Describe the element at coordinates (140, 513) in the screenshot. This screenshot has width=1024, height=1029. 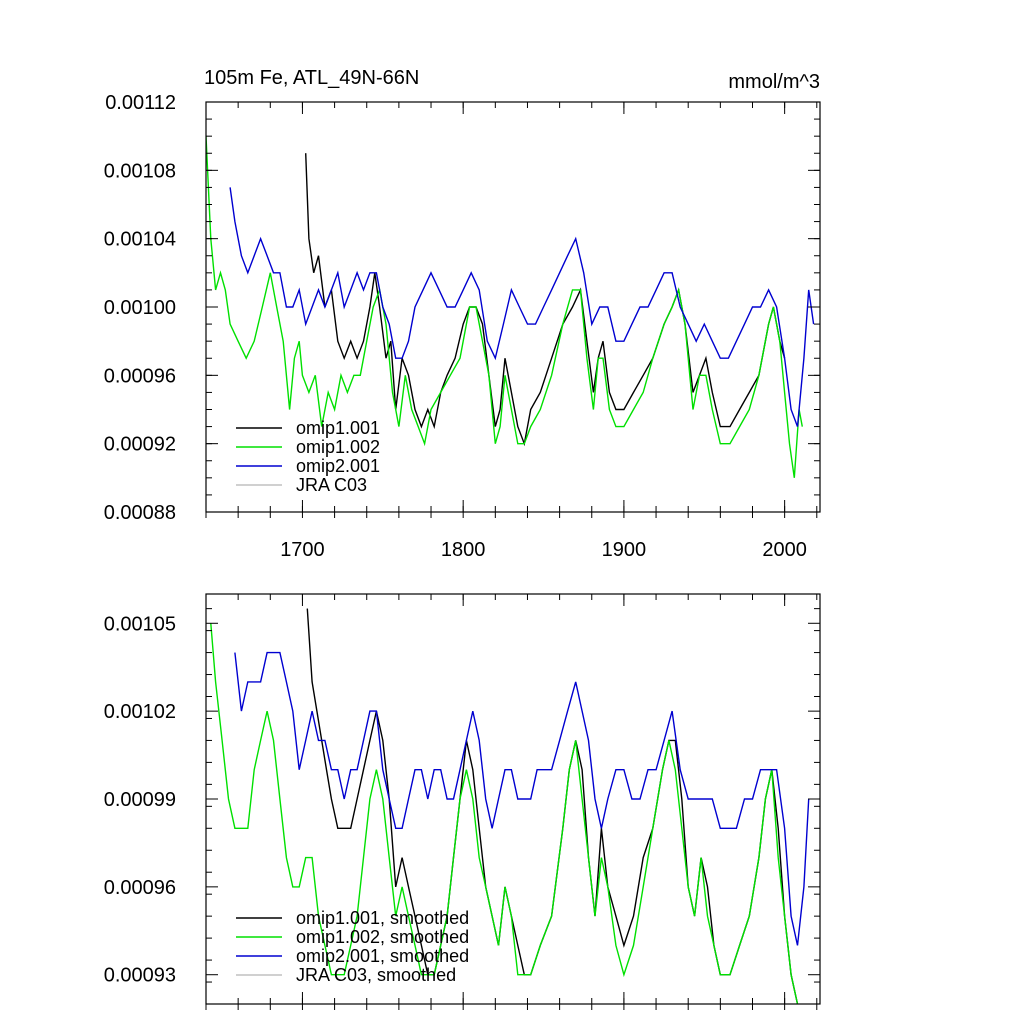
I see `y-tick-label: 0.00088` at that location.